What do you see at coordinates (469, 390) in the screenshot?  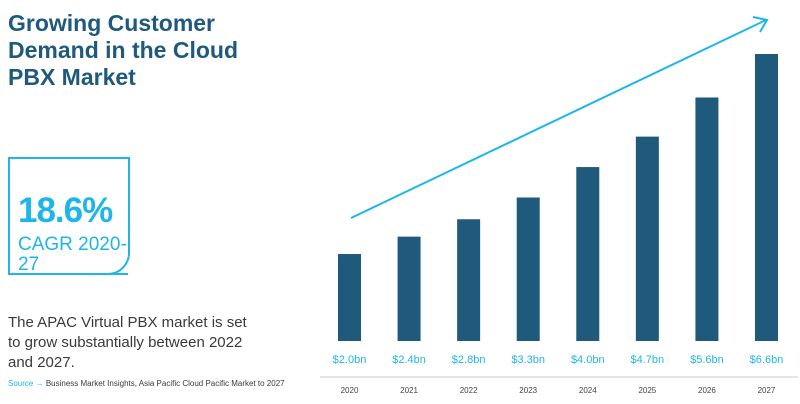 I see `tick-label-2022: 2022` at bounding box center [469, 390].